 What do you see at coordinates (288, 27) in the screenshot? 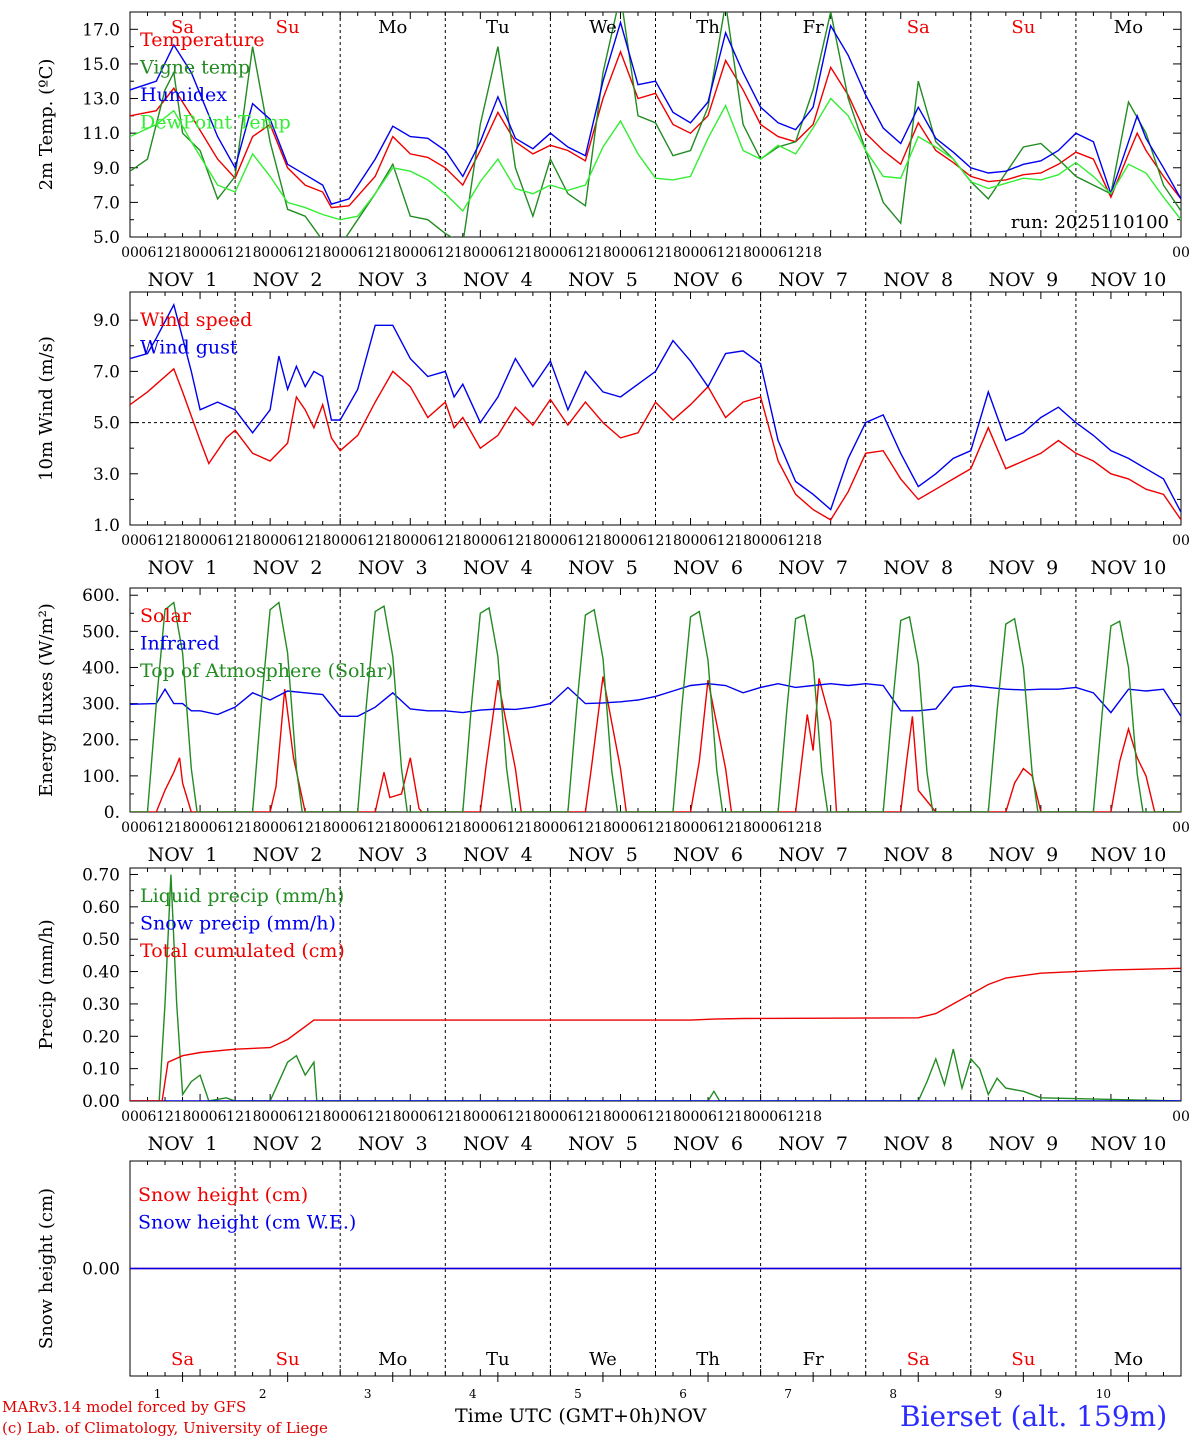
I see `panel1-weekday-label: Su` at bounding box center [288, 27].